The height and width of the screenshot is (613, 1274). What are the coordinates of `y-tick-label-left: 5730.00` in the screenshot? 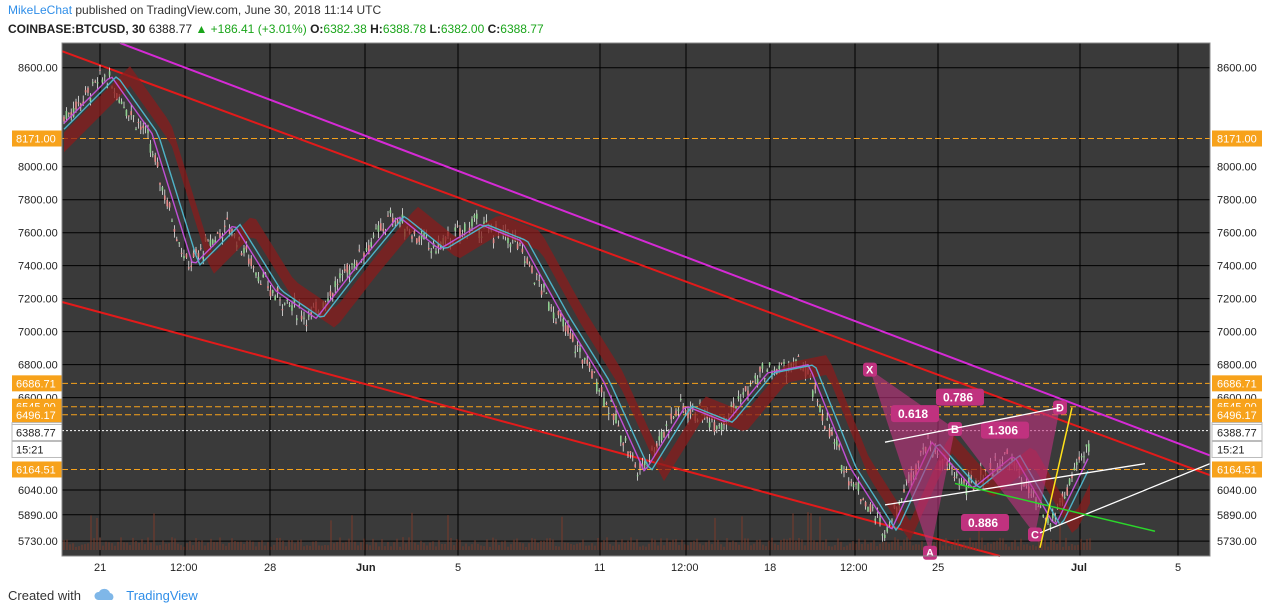 It's located at (38, 542).